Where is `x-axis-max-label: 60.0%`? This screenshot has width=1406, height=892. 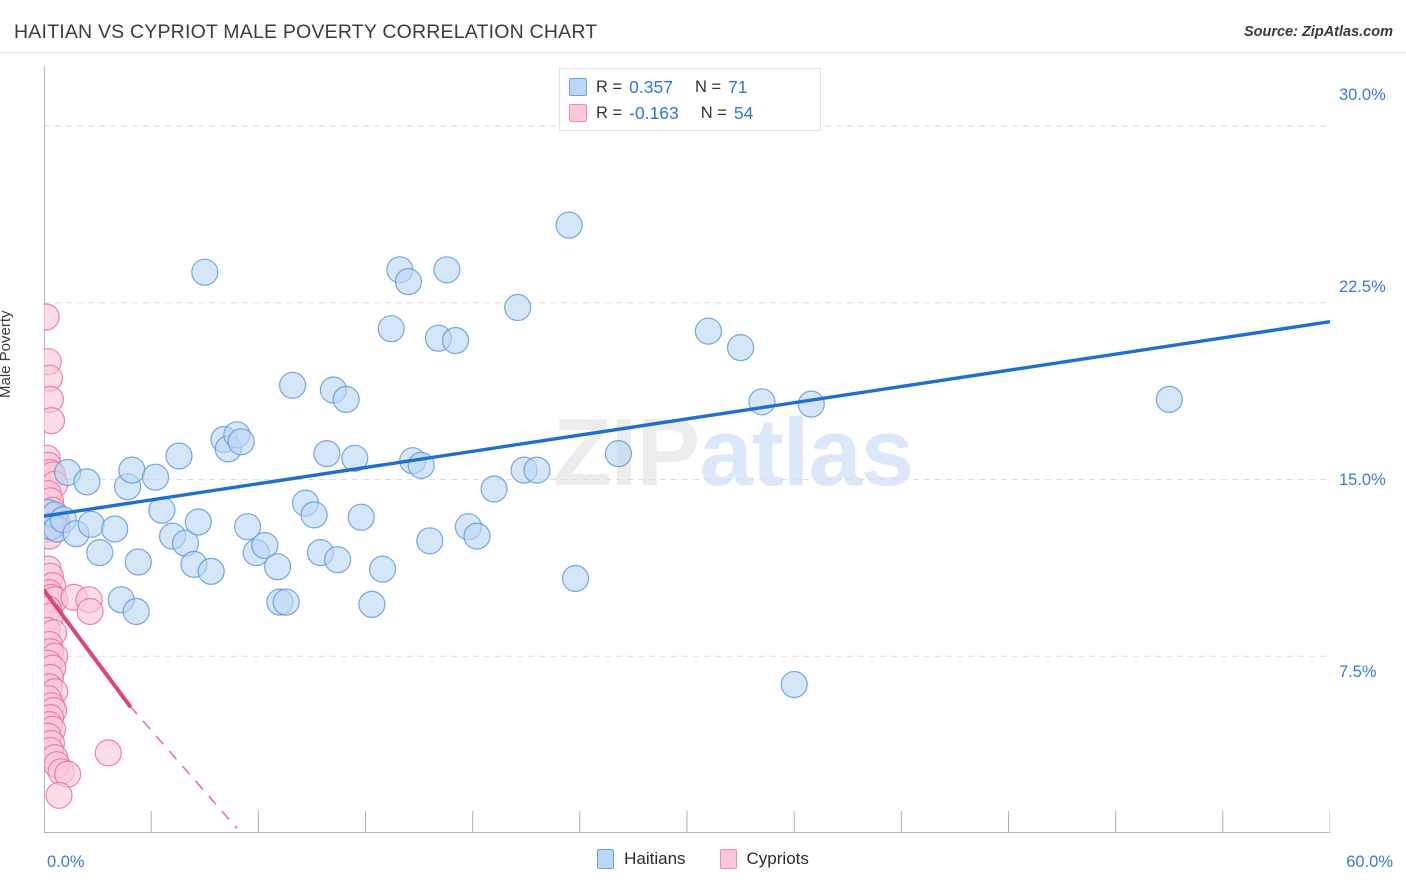
x-axis-max-label: 60.0% is located at coordinates (1369, 862).